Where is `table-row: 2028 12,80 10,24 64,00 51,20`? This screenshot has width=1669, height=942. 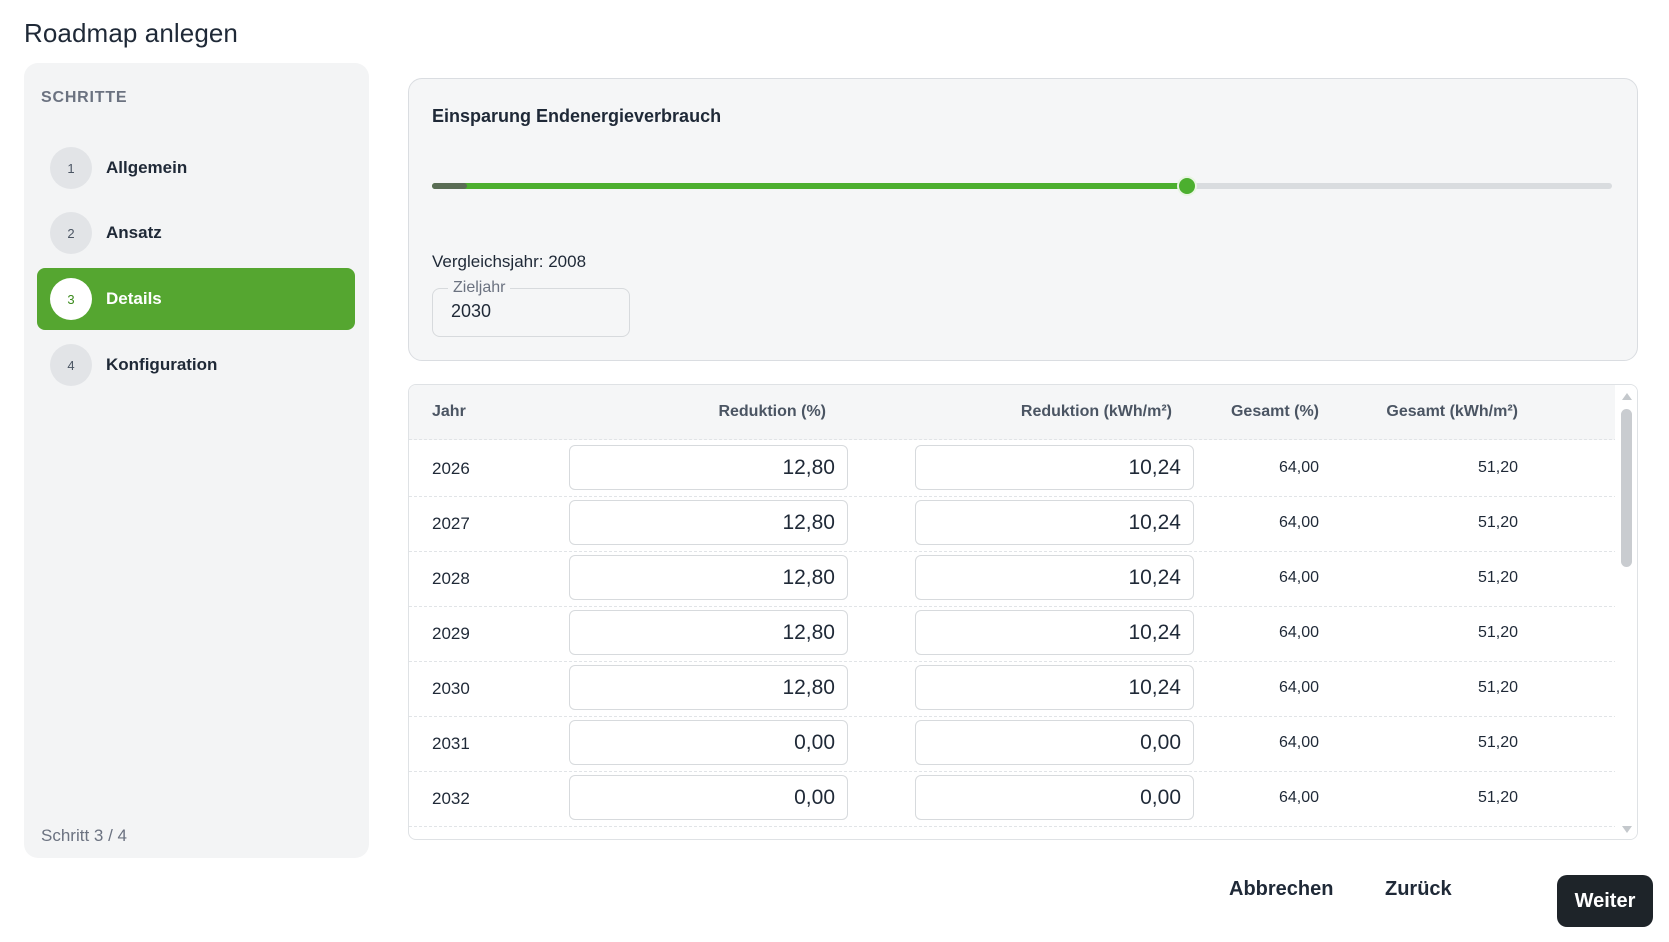
table-row: 2028 12,80 10,24 64,00 51,20 is located at coordinates (1013, 578).